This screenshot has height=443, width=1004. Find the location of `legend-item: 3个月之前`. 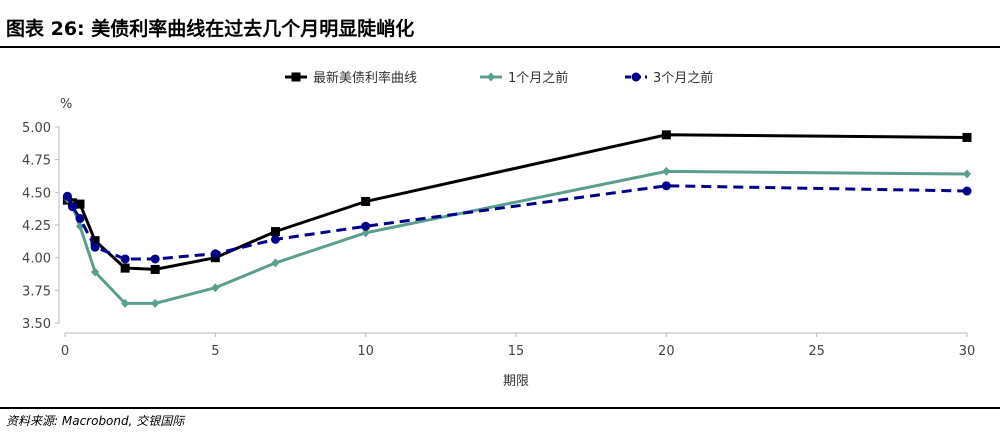

legend-item: 3个月之前 is located at coordinates (669, 78).